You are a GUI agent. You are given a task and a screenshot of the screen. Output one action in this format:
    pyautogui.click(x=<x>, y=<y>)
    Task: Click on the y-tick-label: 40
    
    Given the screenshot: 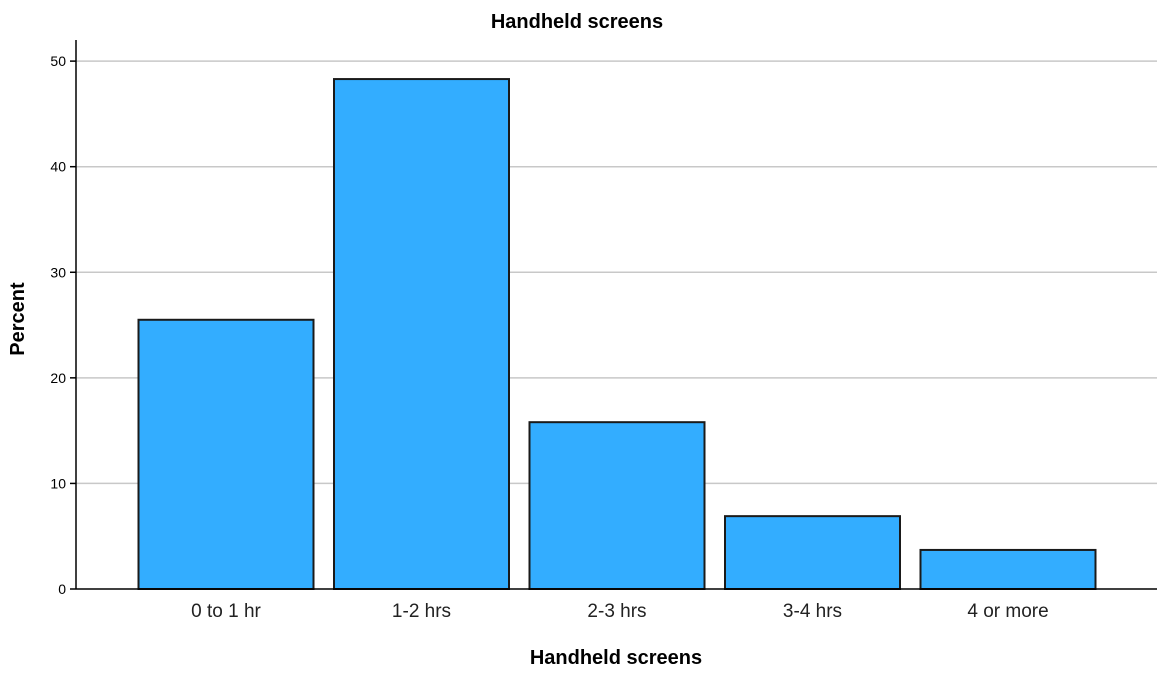 What is the action you would take?
    pyautogui.click(x=58, y=167)
    